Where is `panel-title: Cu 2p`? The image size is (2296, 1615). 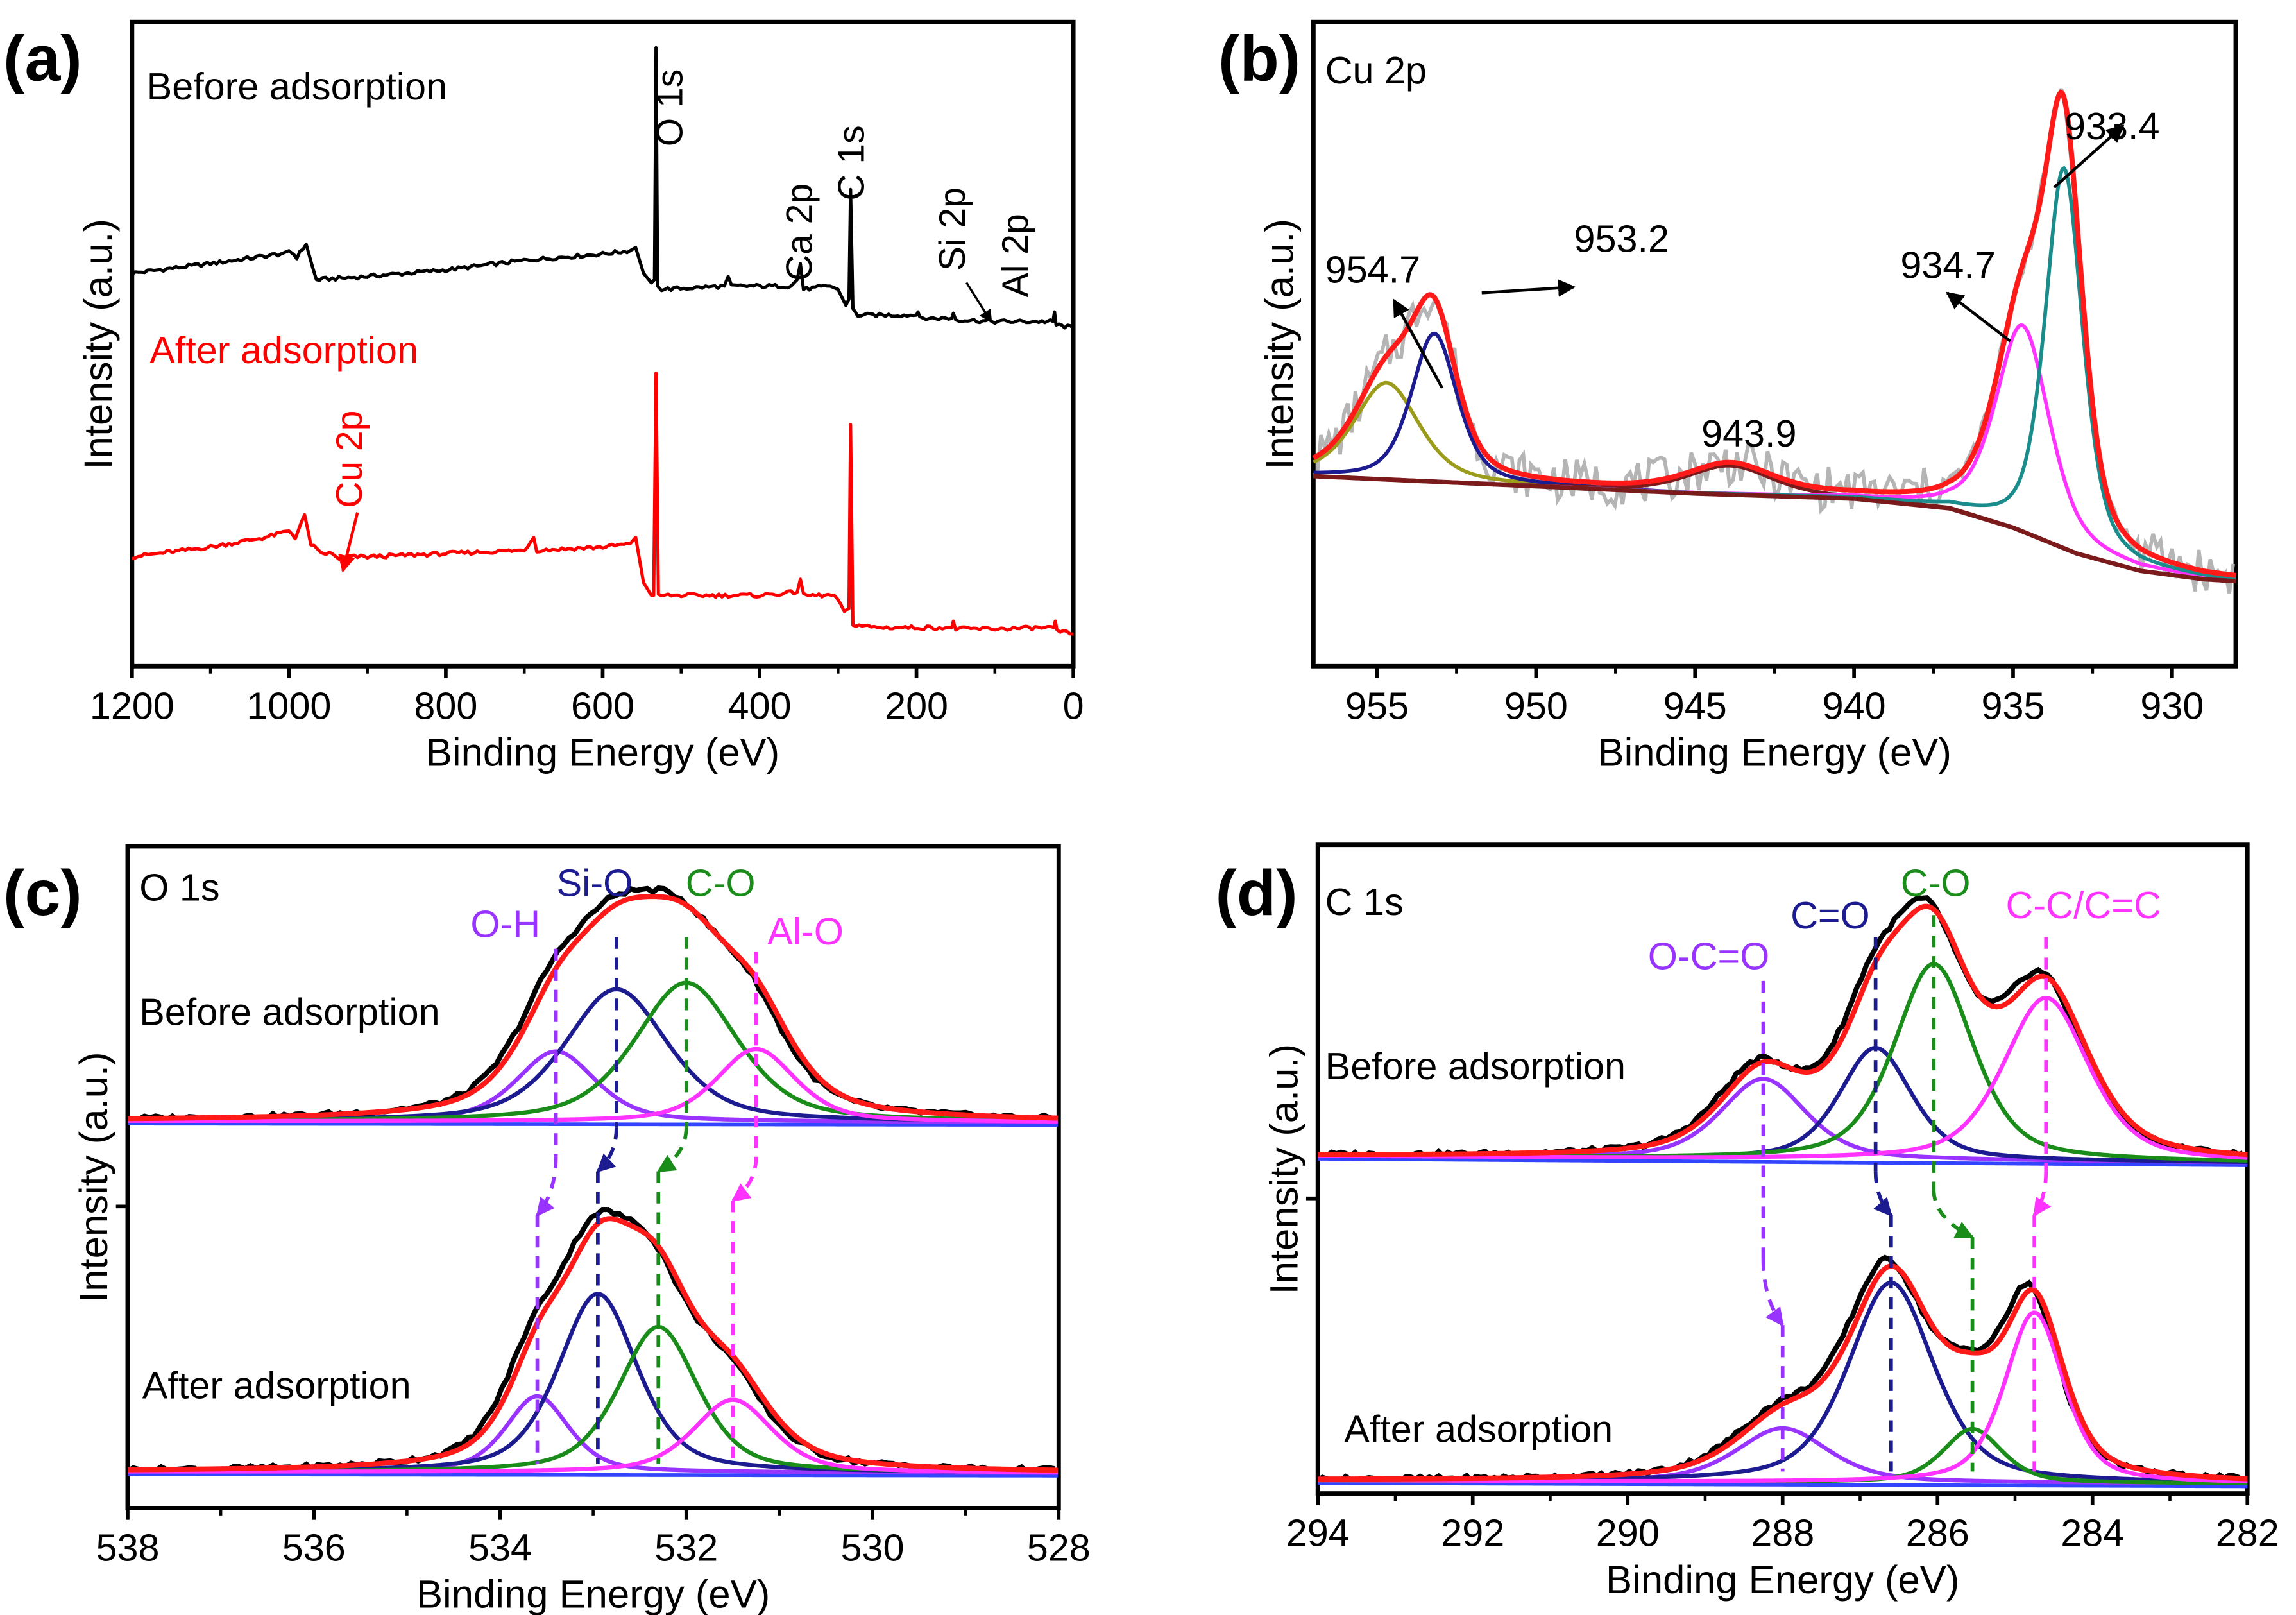
panel-title: Cu 2p is located at coordinates (1376, 70).